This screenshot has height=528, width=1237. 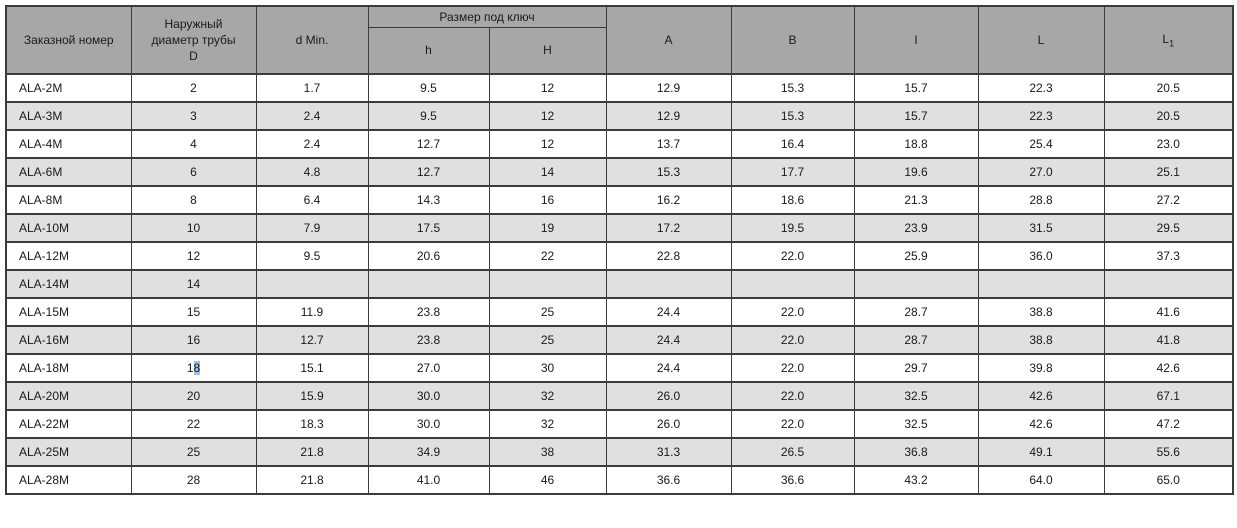 What do you see at coordinates (916, 424) in the screenshot?
I see `value-cell: 32.5` at bounding box center [916, 424].